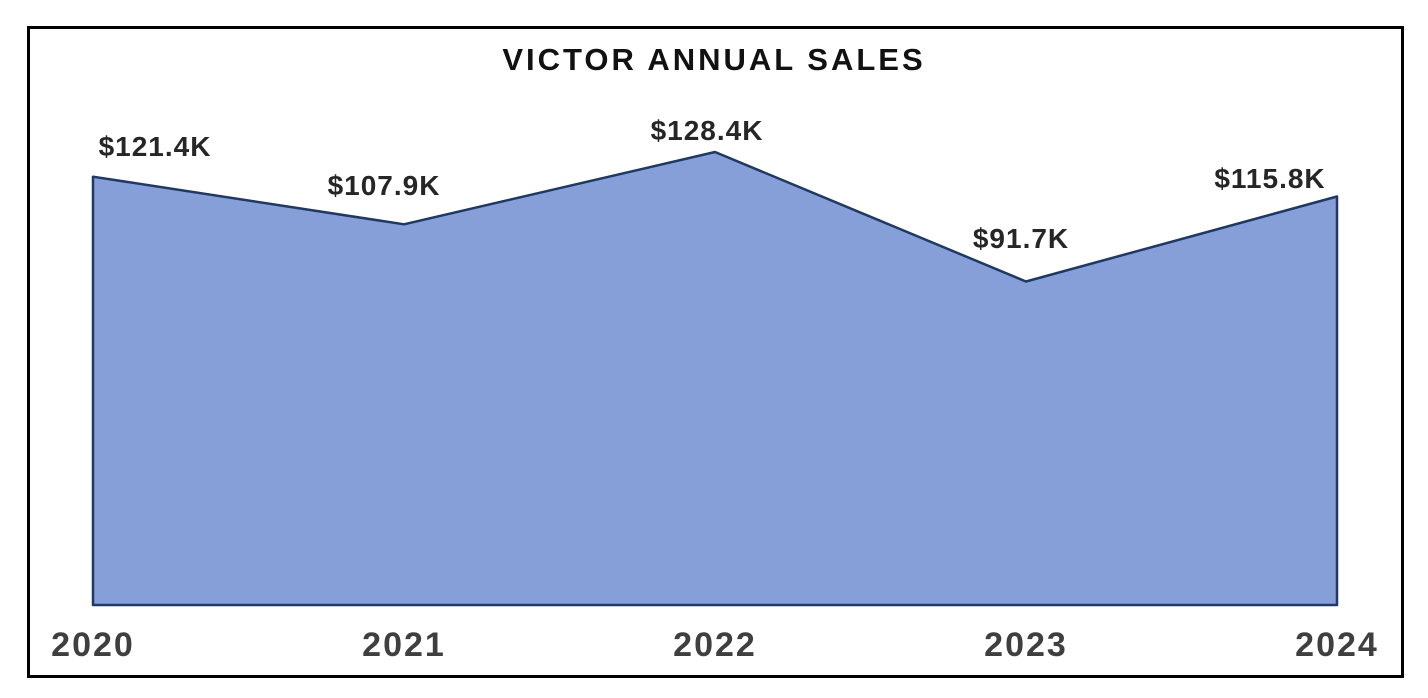  I want to click on x-axis-label-2020: 2020, so click(93, 645).